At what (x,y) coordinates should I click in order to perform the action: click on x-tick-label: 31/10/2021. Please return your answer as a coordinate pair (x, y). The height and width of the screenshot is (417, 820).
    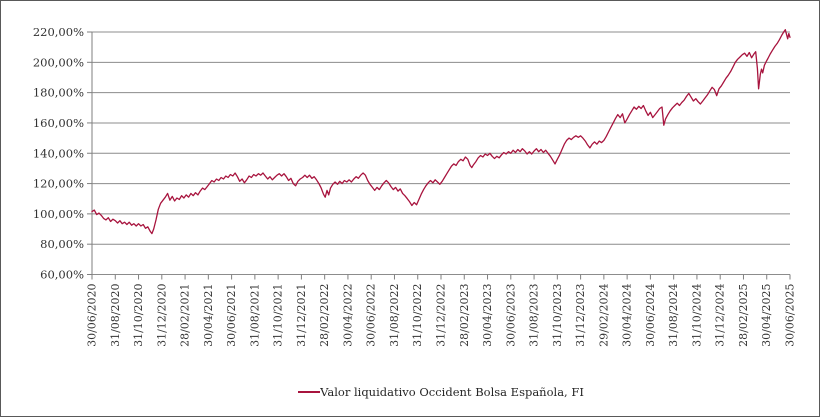
    Looking at the image, I should click on (278, 315).